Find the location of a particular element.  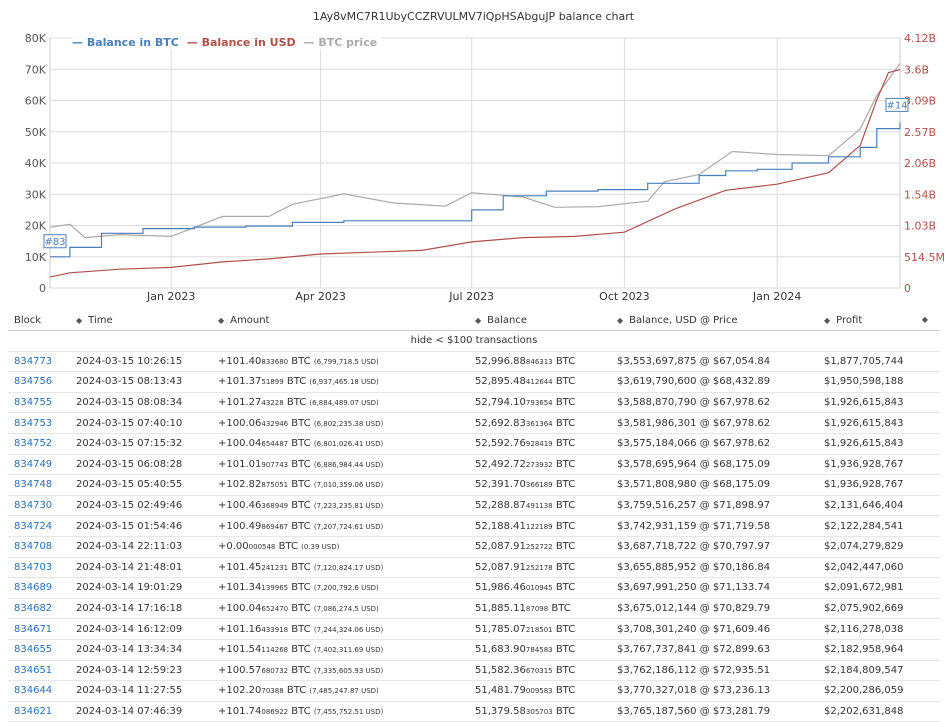

col-block: Block is located at coordinates (39, 321).